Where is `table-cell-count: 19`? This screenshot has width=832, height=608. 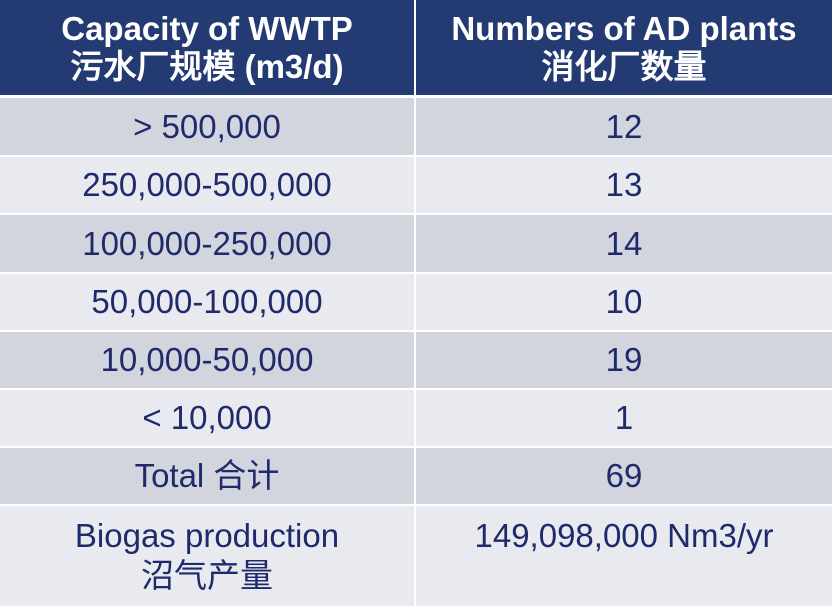
table-cell-count: 19 is located at coordinates (624, 361).